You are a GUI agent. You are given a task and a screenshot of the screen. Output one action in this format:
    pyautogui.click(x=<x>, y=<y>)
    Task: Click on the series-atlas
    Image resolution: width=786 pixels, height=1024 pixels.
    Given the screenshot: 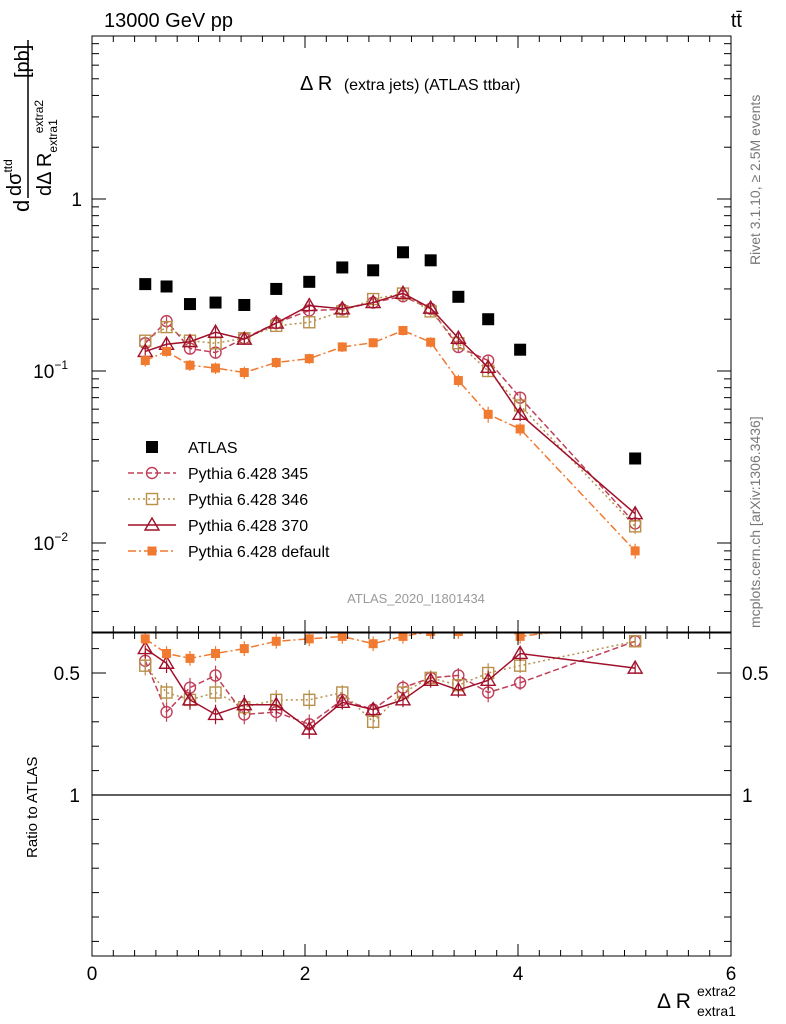 What is the action you would take?
    pyautogui.click(x=390, y=355)
    